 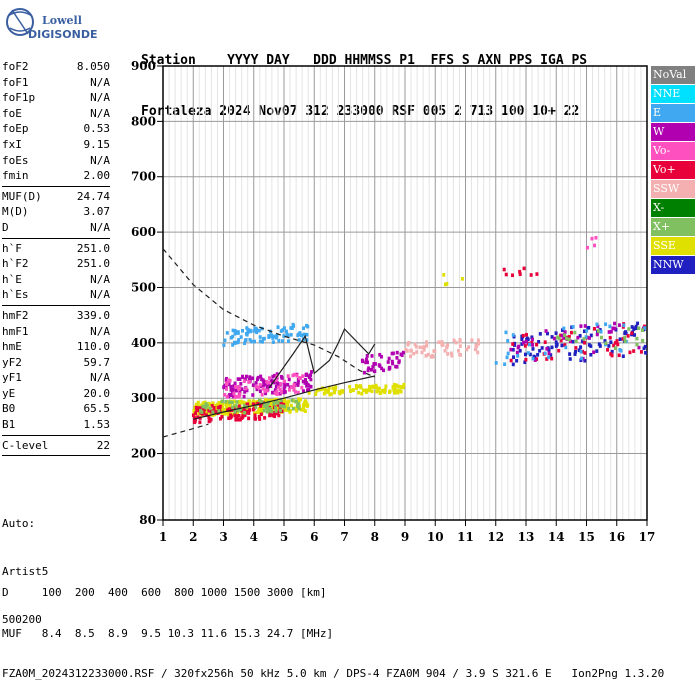 I want to click on legend-entry-x: X-, so click(x=673, y=208).